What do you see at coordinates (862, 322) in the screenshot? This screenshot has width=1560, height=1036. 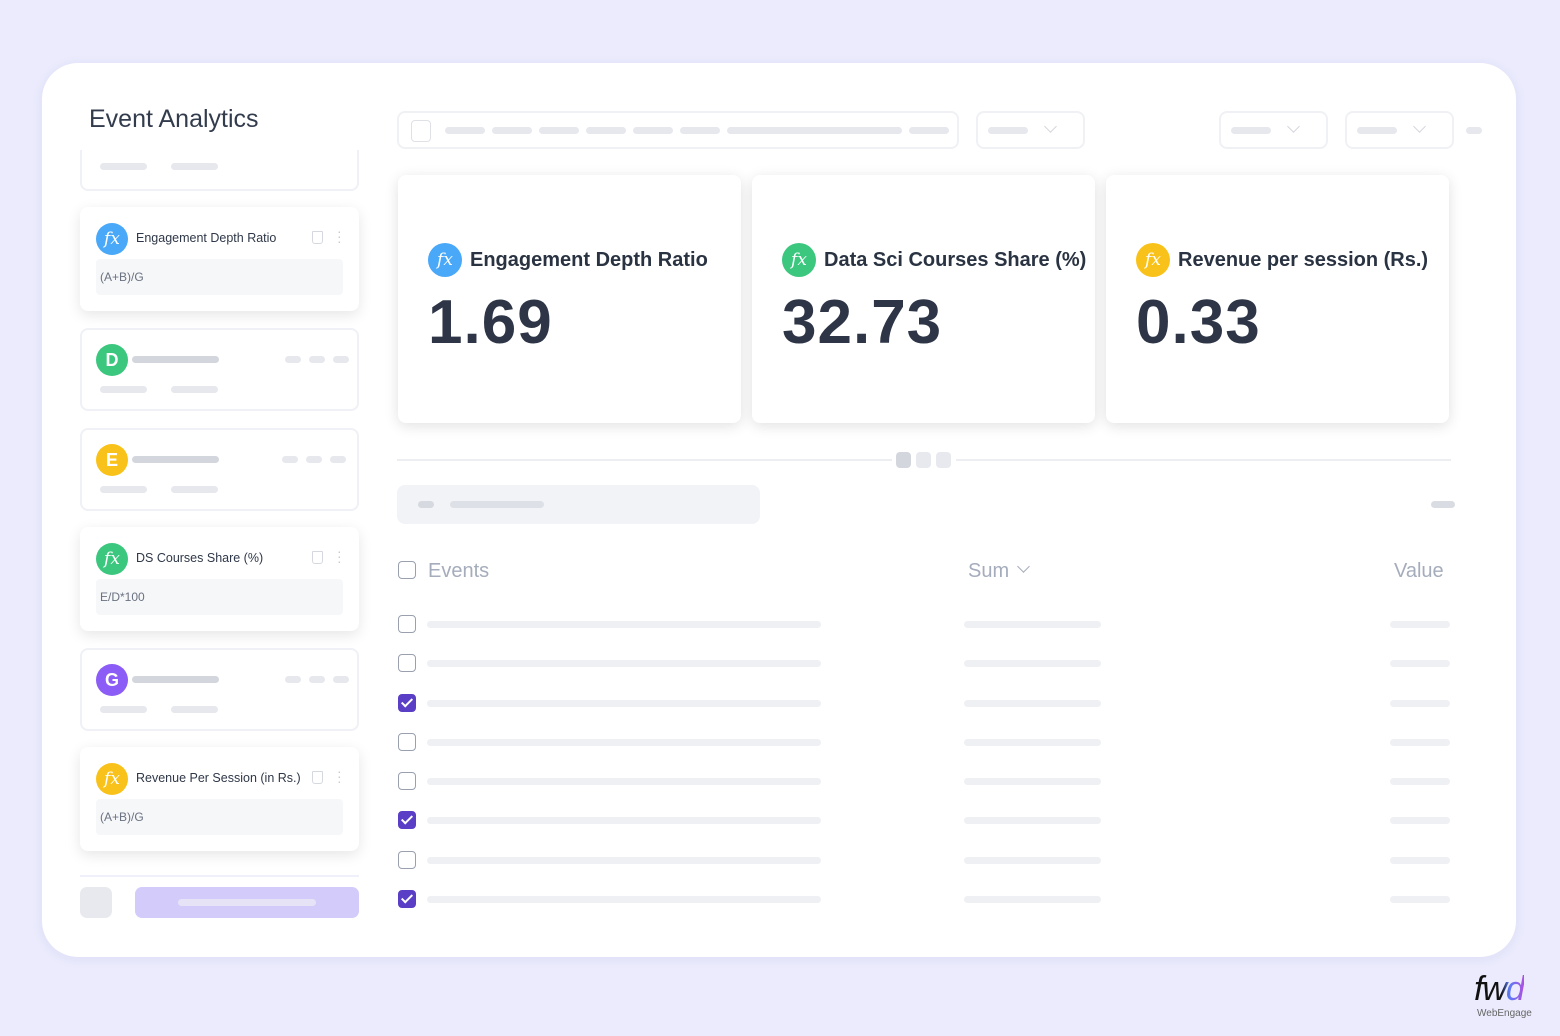 I see `metric-value: 32.73` at bounding box center [862, 322].